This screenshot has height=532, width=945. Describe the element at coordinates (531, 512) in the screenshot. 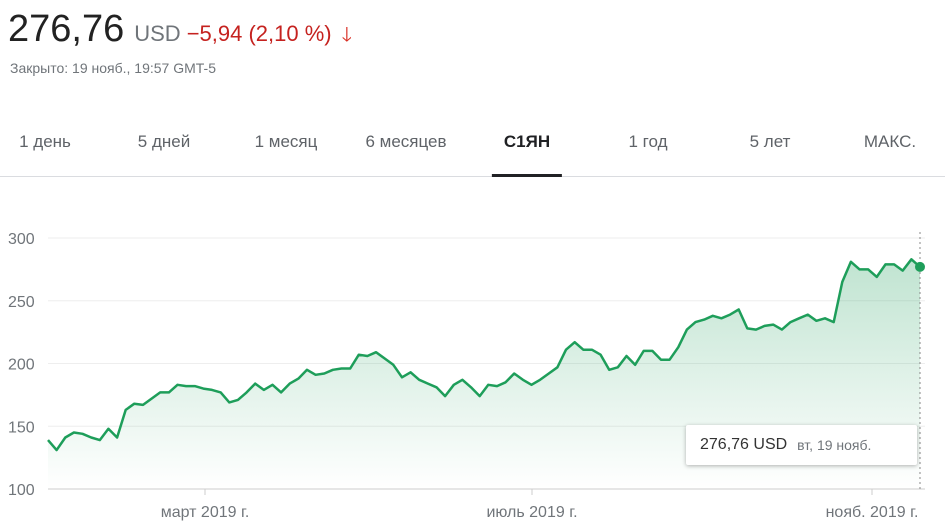

I see `x-tick-label: июль 2019 г.` at that location.